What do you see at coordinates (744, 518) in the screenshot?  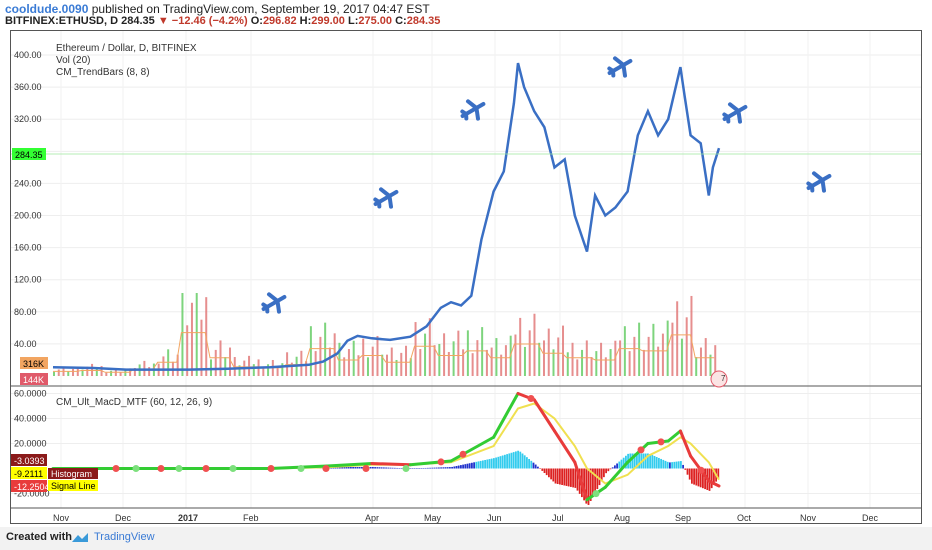 I see `x-tick-label: Oct` at bounding box center [744, 518].